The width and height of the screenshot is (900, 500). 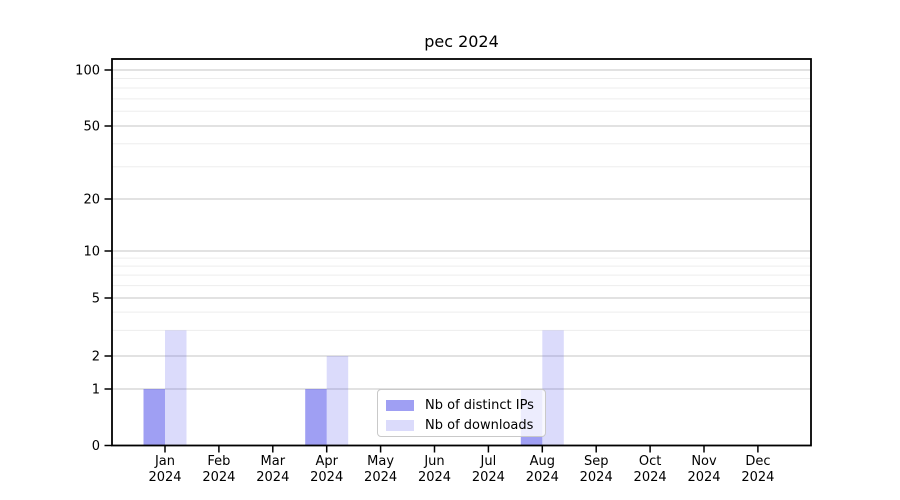 What do you see at coordinates (91, 200) in the screenshot?
I see `y-tick-label: 20` at bounding box center [91, 200].